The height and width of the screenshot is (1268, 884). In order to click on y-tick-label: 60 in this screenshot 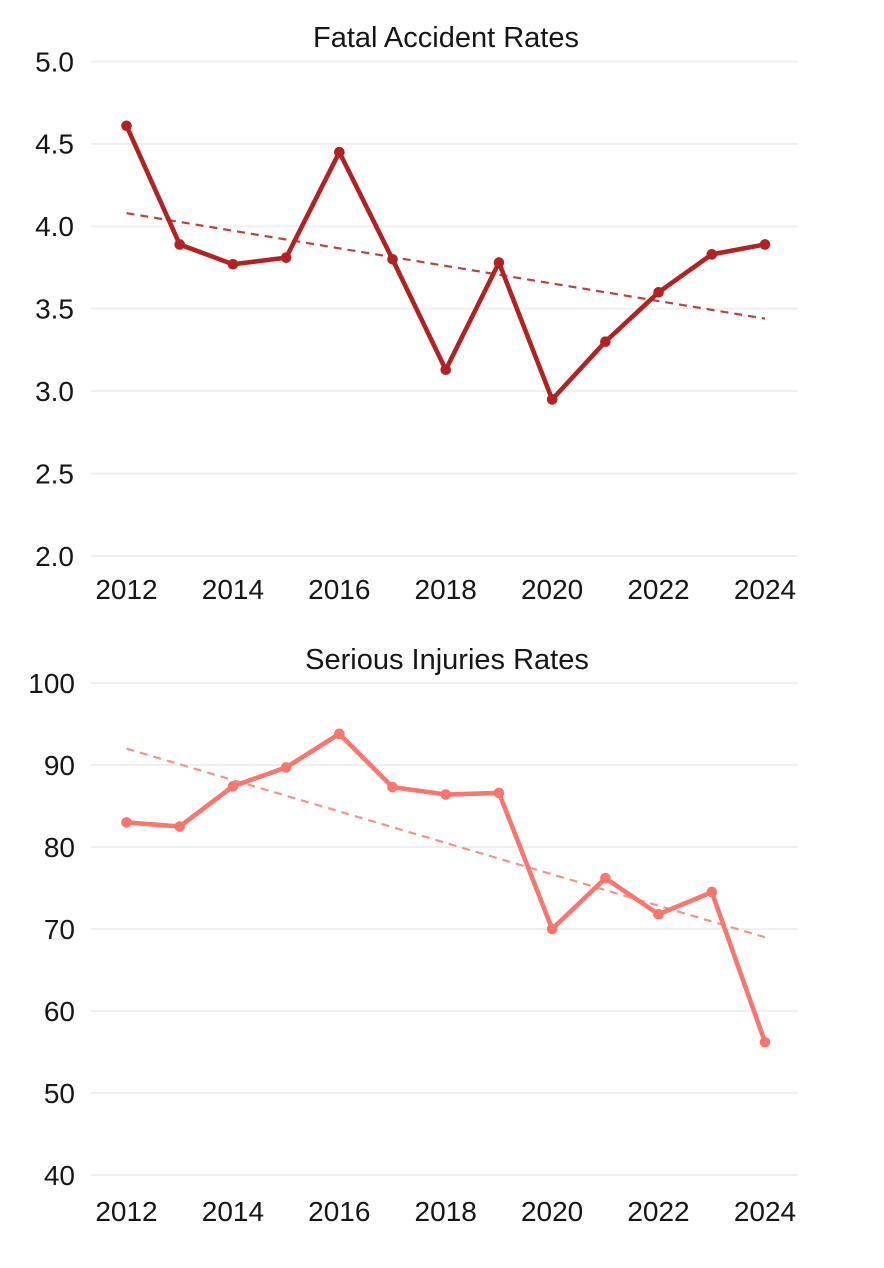, I will do `click(59, 1011)`.